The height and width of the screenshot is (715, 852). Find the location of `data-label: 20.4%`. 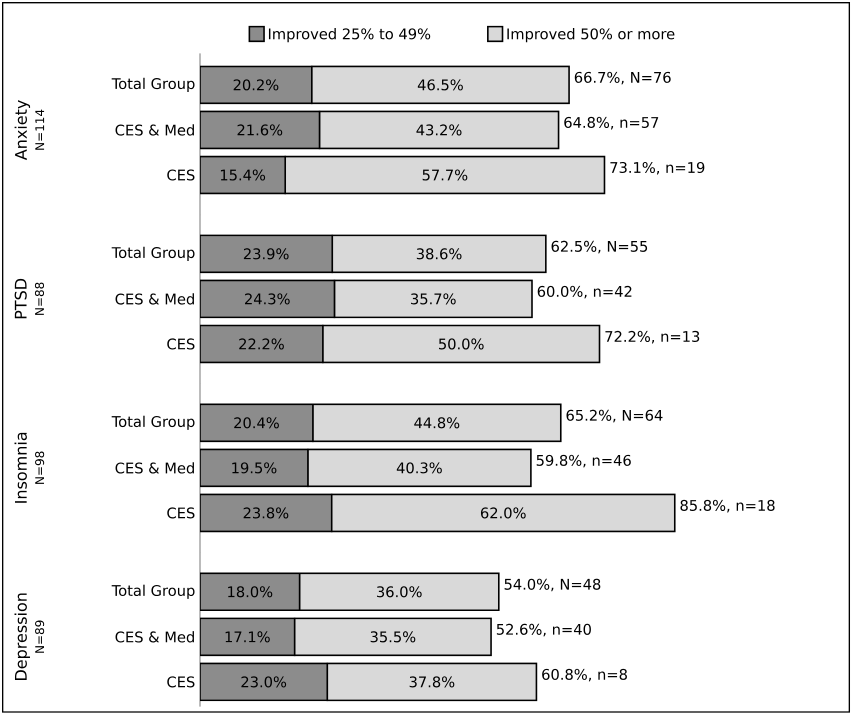

data-label: 20.4% is located at coordinates (256, 423).